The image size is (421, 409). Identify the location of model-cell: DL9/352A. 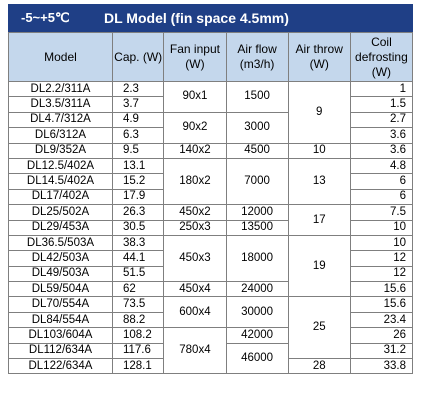
(60, 150).